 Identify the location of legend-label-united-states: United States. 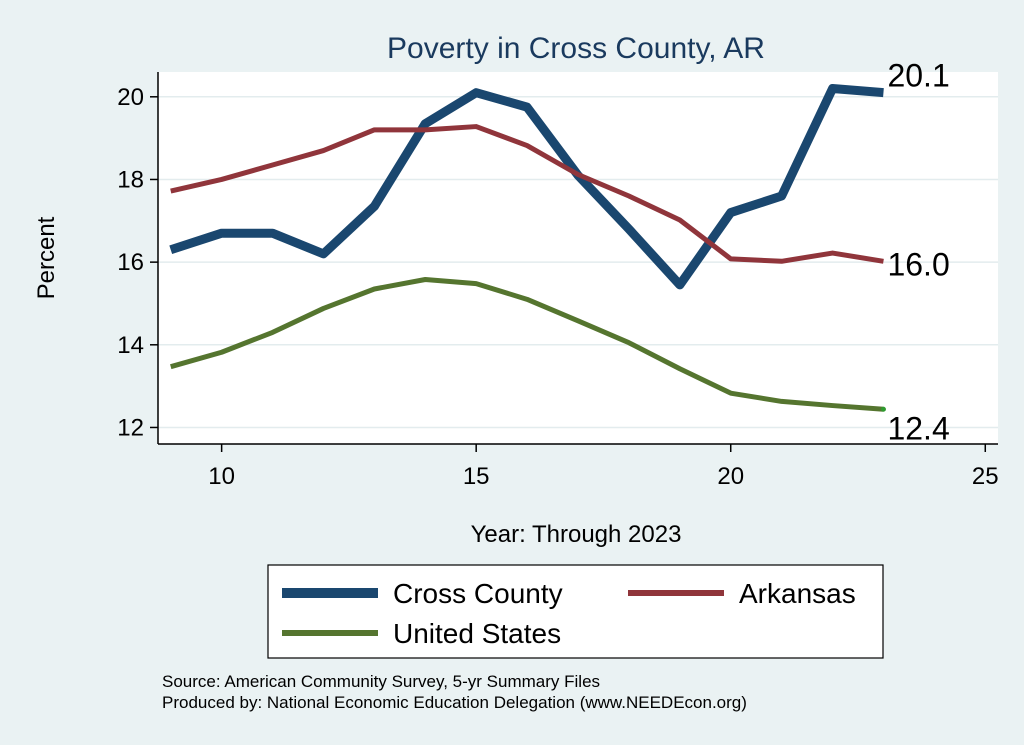
(477, 633).